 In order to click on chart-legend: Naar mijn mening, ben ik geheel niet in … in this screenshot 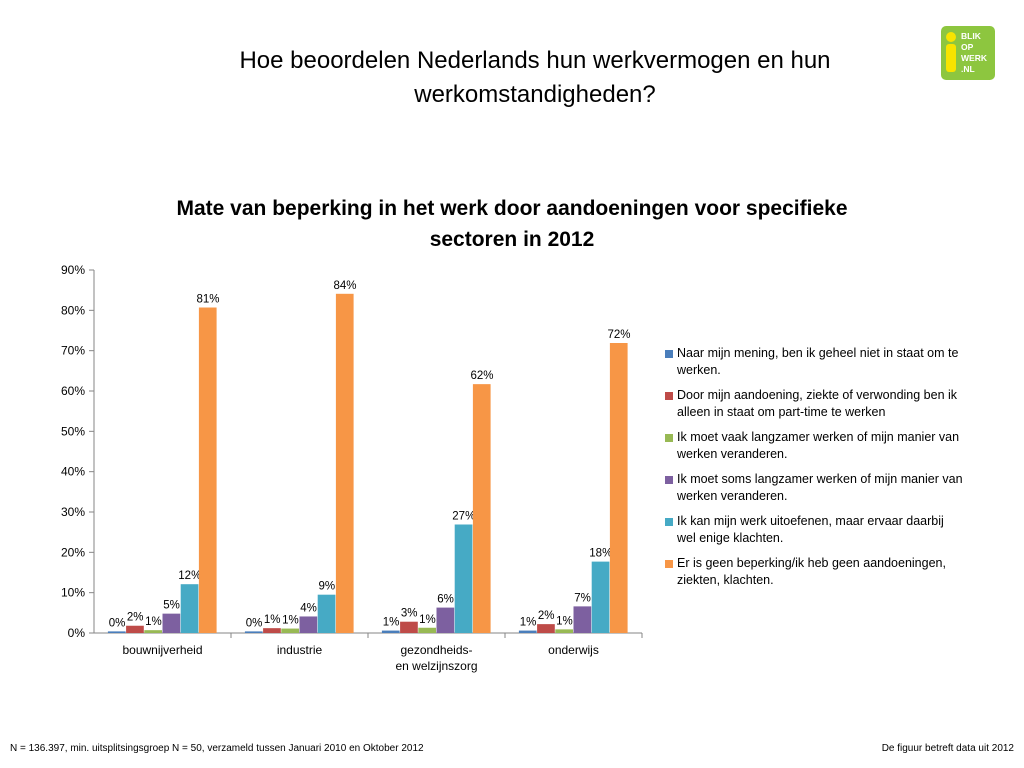, I will do `click(815, 471)`.